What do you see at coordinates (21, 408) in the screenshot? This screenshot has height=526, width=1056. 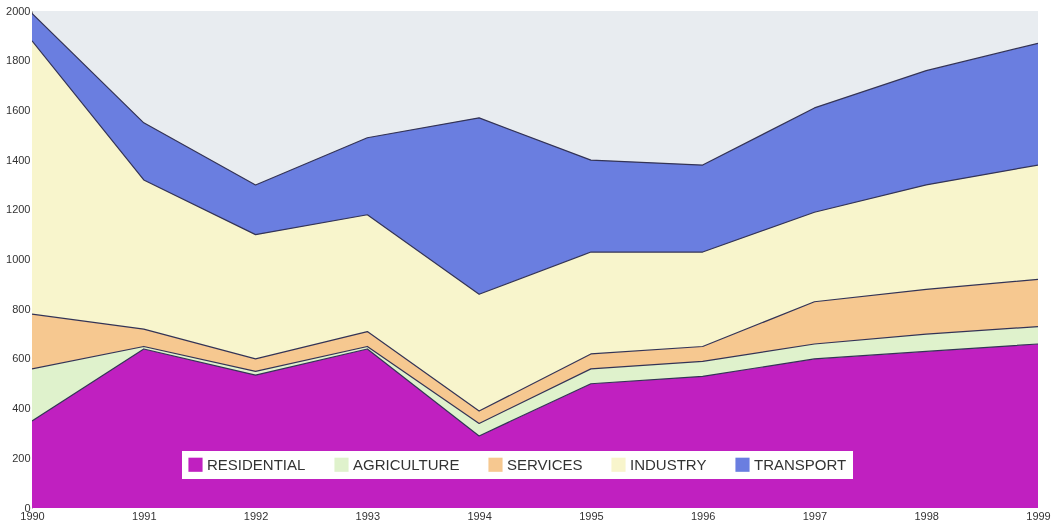 I see `y-tick-label: 400` at bounding box center [21, 408].